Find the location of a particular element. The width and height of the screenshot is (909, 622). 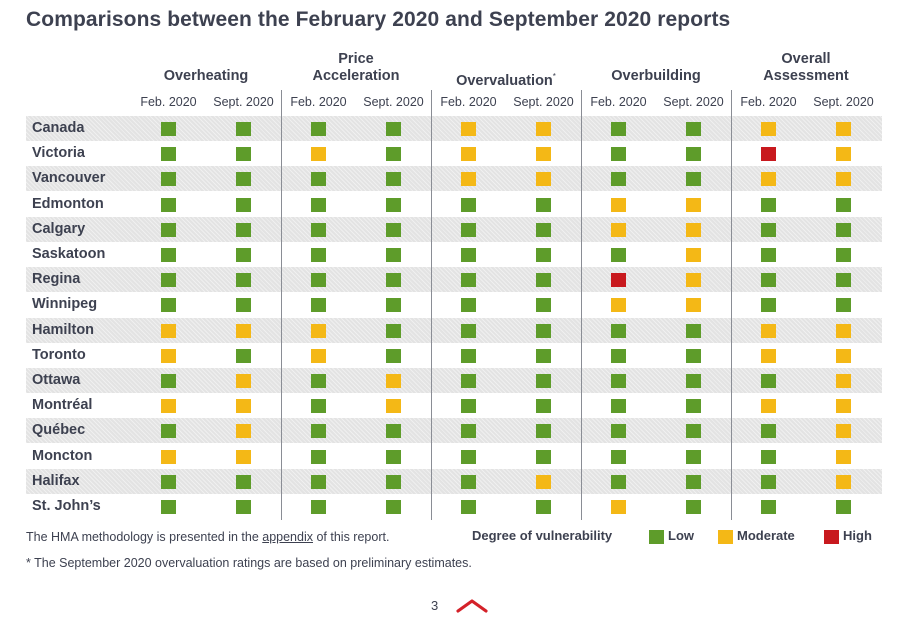

appendix-link: appendix is located at coordinates (287, 537).